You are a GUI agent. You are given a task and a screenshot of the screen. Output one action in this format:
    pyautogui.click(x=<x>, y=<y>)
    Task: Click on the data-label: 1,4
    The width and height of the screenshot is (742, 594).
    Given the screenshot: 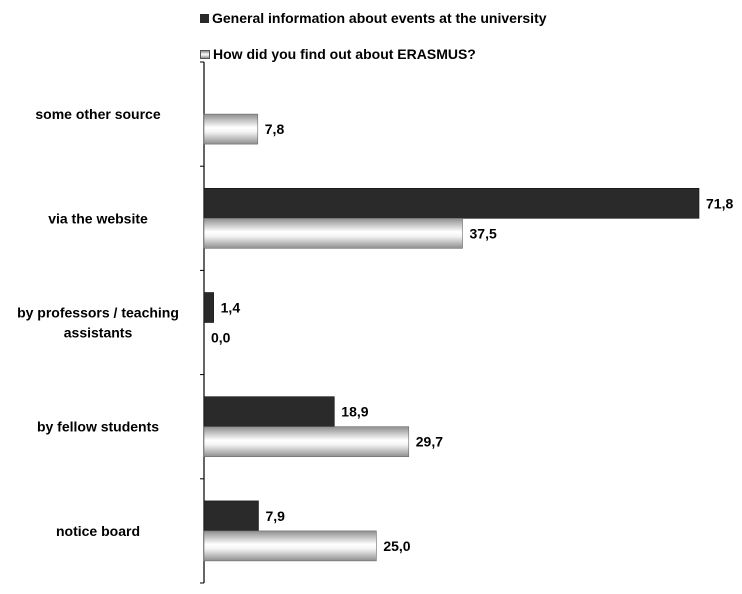 What is the action you would take?
    pyautogui.click(x=231, y=308)
    